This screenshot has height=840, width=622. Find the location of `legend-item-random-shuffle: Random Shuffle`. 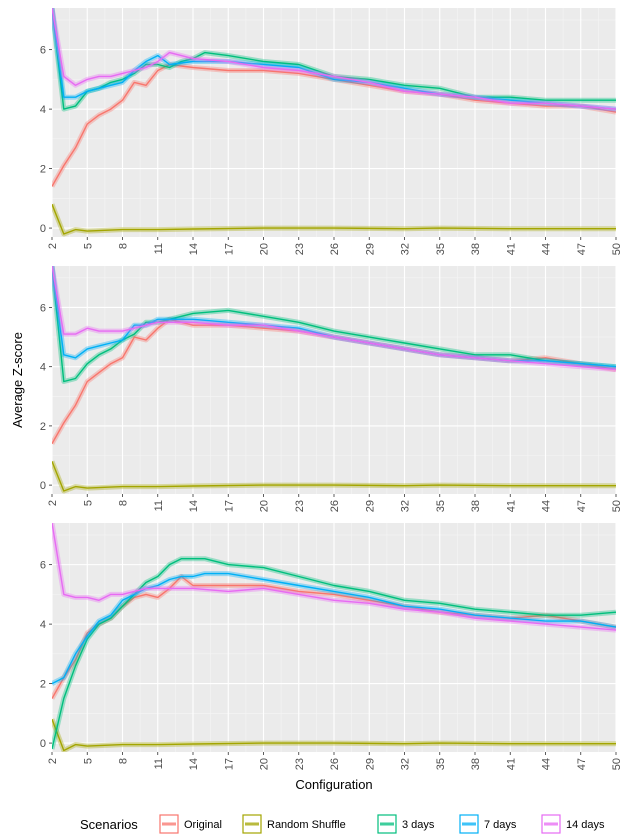

legend-item-random-shuffle: Random Shuffle is located at coordinates (294, 824).